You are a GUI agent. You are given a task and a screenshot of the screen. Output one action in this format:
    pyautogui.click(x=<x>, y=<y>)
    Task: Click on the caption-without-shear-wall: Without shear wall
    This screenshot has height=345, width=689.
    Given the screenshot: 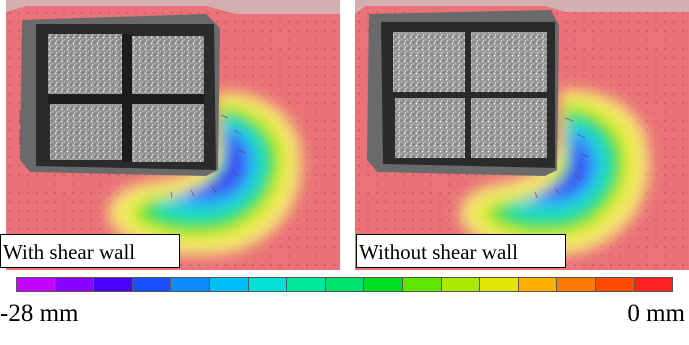 What is the action you would take?
    pyautogui.click(x=461, y=251)
    